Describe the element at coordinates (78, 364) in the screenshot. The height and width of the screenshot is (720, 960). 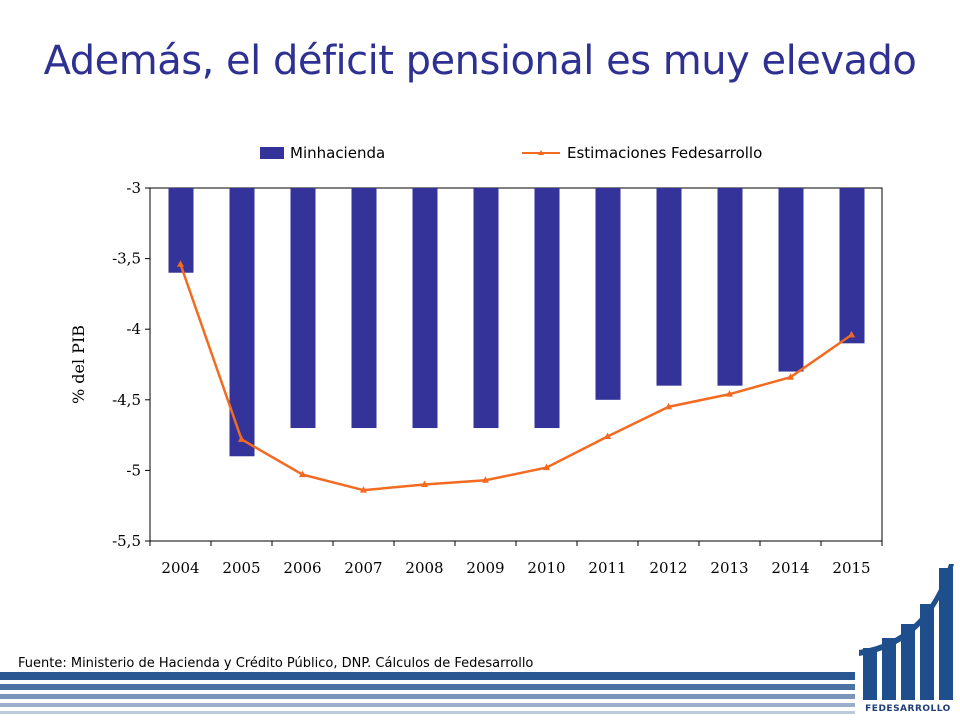
I see `y-axis-title: % del PIB` at that location.